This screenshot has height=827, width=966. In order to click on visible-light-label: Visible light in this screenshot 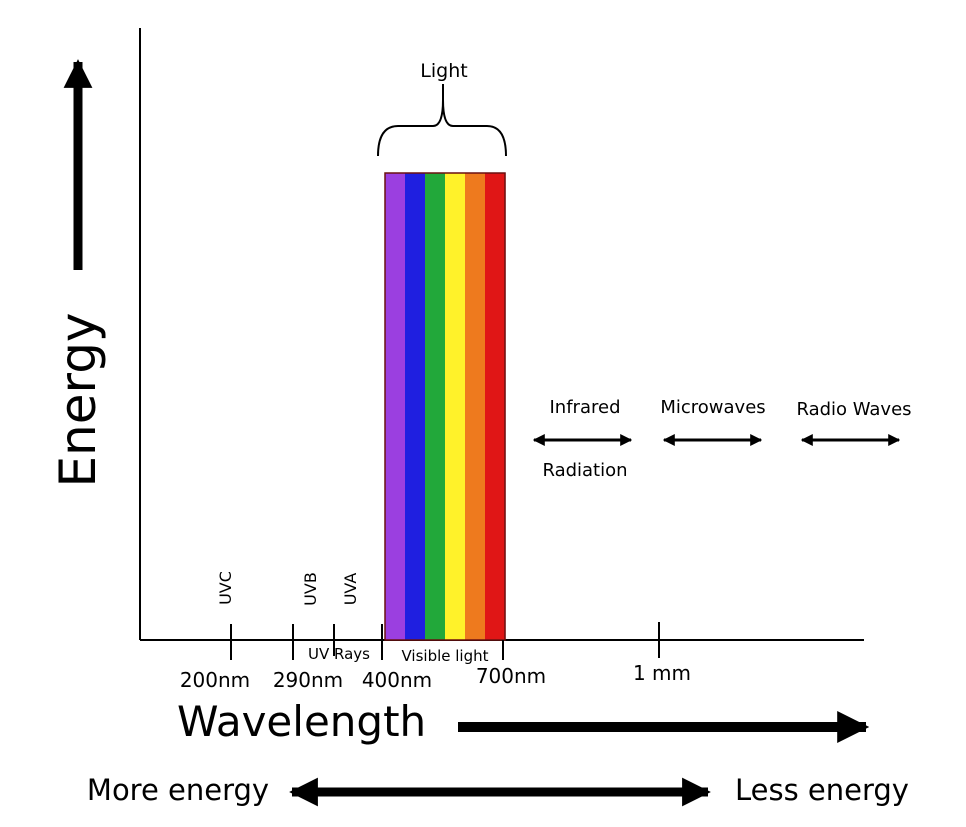, I will do `click(444, 656)`.